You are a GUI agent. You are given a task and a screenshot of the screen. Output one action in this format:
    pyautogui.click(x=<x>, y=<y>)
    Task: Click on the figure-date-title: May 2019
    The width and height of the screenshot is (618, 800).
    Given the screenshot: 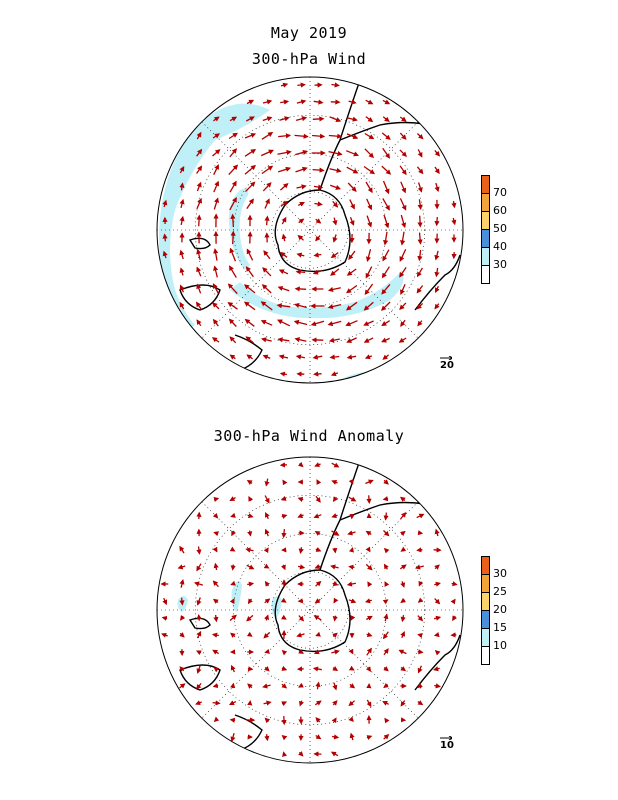 What is the action you would take?
    pyautogui.click(x=309, y=33)
    